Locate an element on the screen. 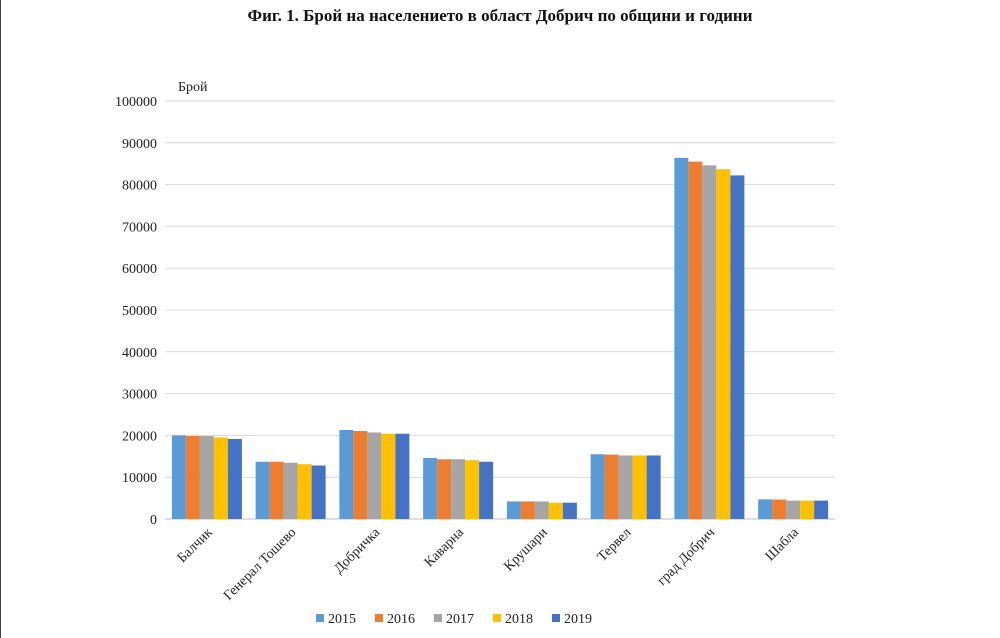 The width and height of the screenshot is (1000, 638). x-tick-label: Крушари is located at coordinates (526, 550).